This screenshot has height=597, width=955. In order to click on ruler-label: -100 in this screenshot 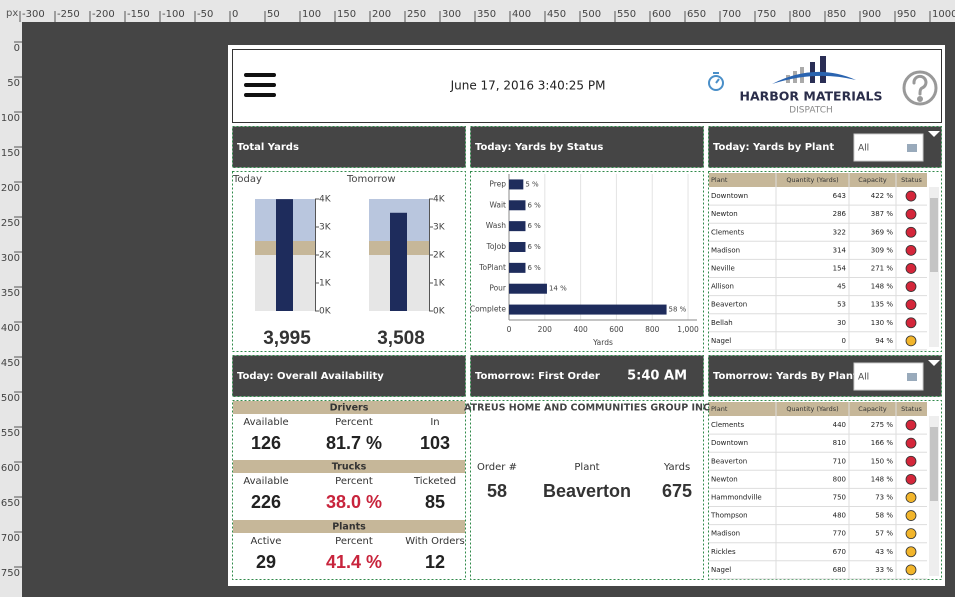, I will do `click(173, 14)`.